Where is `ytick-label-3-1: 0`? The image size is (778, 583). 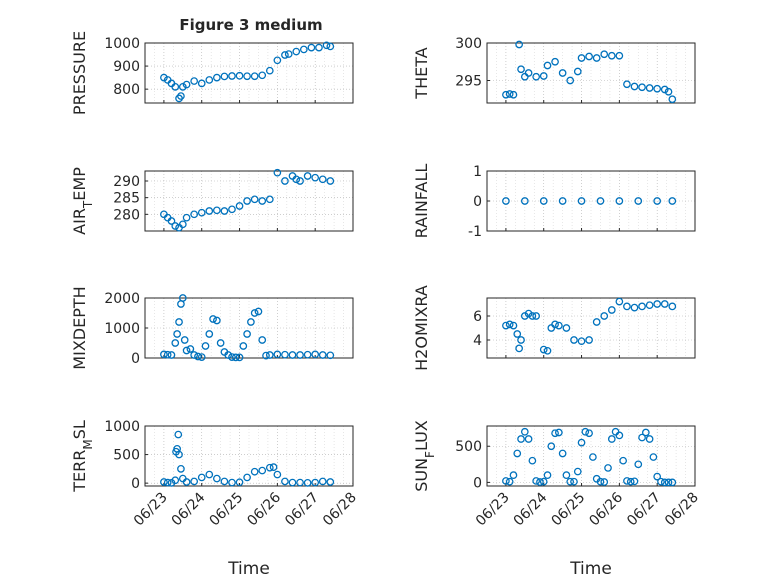 ytick-label-3-1: 0 is located at coordinates (477, 202).